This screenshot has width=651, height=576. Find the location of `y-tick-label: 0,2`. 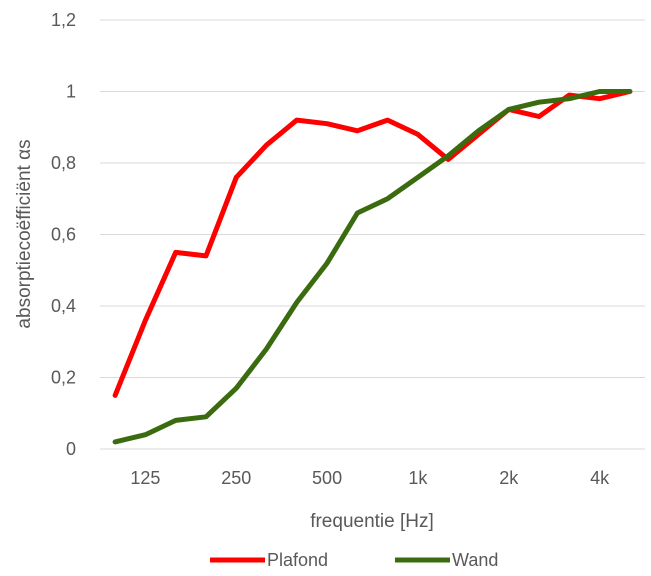

y-tick-label: 0,2 is located at coordinates (63, 378).